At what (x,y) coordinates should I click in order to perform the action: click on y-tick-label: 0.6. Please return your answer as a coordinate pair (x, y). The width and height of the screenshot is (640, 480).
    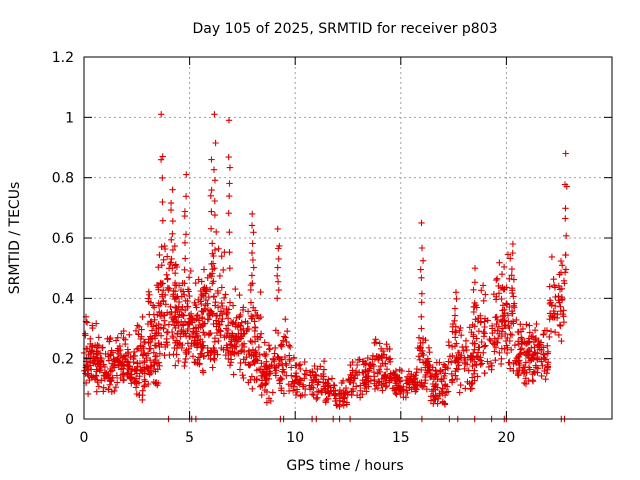
    Looking at the image, I should click on (63, 239).